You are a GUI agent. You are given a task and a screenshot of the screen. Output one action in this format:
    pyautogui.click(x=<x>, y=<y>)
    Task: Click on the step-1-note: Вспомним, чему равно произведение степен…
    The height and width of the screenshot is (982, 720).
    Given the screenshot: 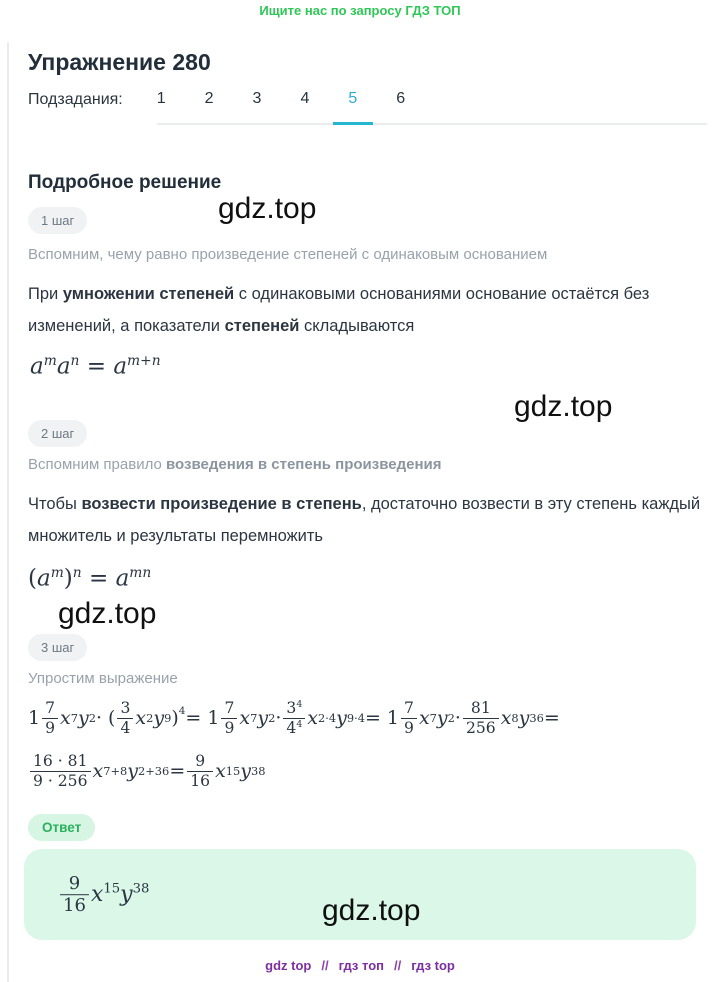 What is the action you would take?
    pyautogui.click(x=288, y=254)
    